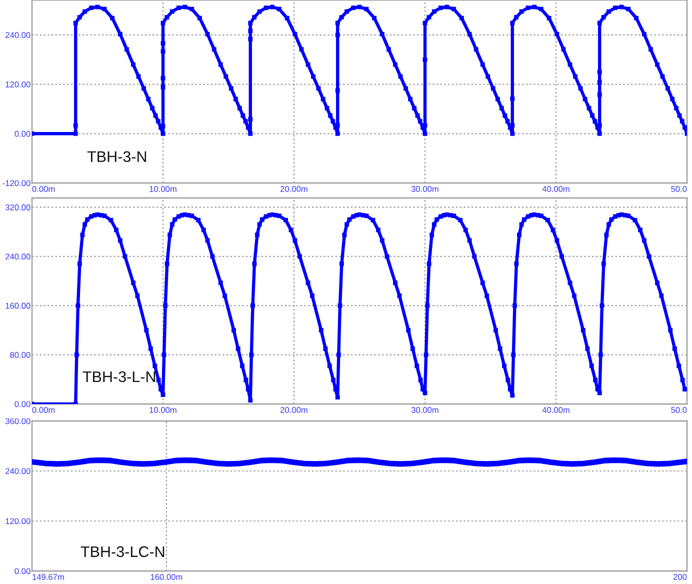  What do you see at coordinates (20, 355) in the screenshot?
I see `y-tick-label: 80.00` at bounding box center [20, 355].